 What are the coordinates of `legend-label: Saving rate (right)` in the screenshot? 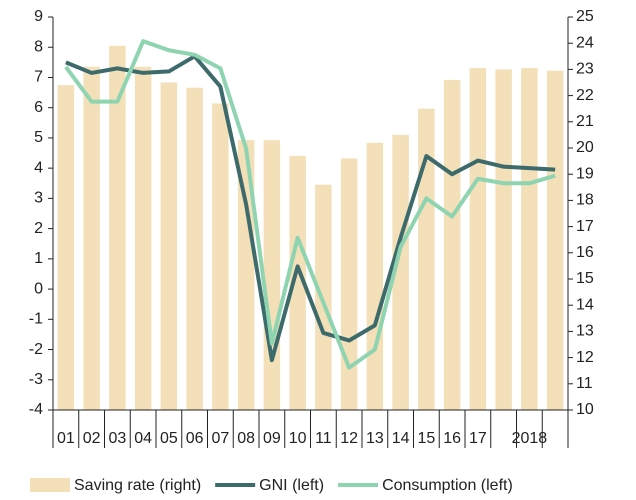 It's located at (137, 485).